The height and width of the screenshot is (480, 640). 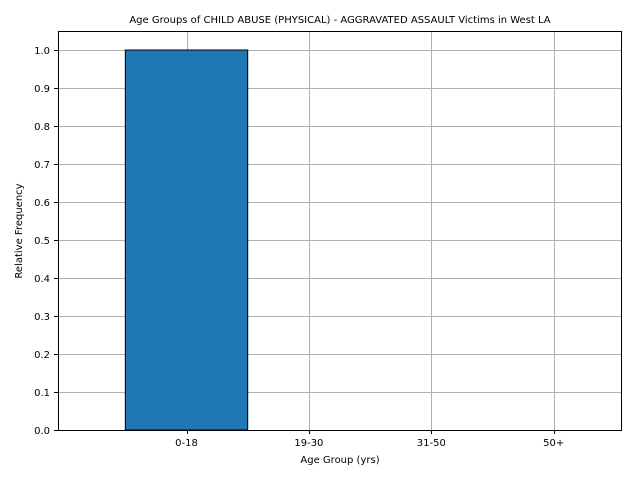 What do you see at coordinates (42, 279) in the screenshot?
I see `y-tick-label: 0.4` at bounding box center [42, 279].